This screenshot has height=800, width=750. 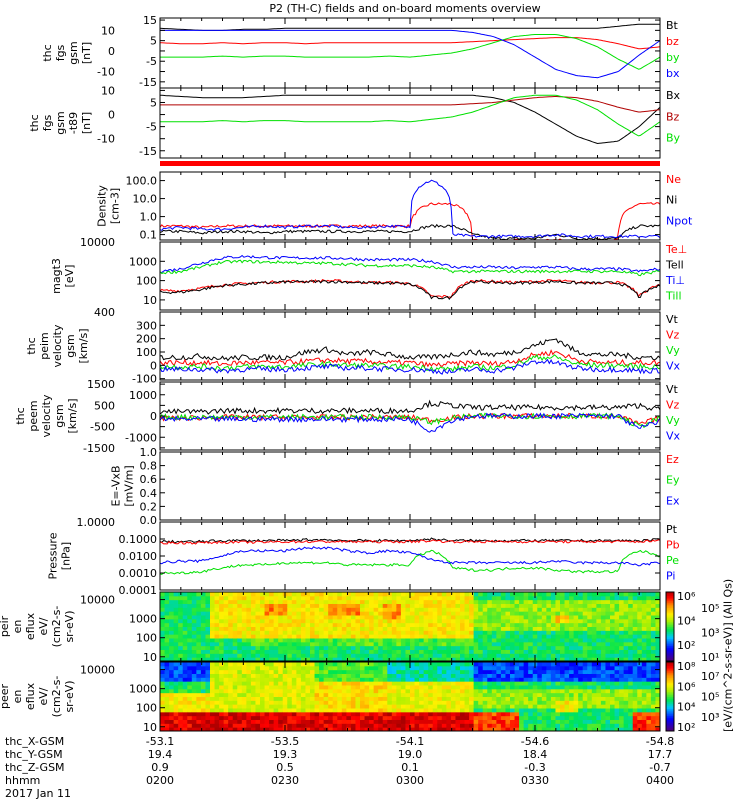 I want to click on legend-label: bz, so click(x=672, y=41).